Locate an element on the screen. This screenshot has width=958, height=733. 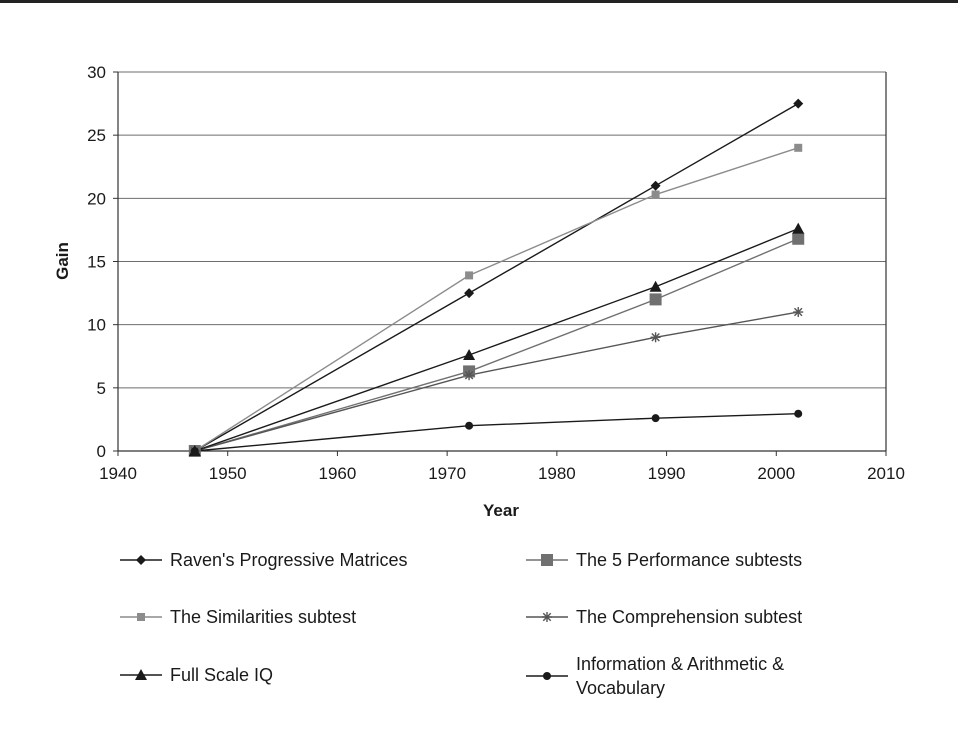
y-tick-label: 5 is located at coordinates (101, 388).